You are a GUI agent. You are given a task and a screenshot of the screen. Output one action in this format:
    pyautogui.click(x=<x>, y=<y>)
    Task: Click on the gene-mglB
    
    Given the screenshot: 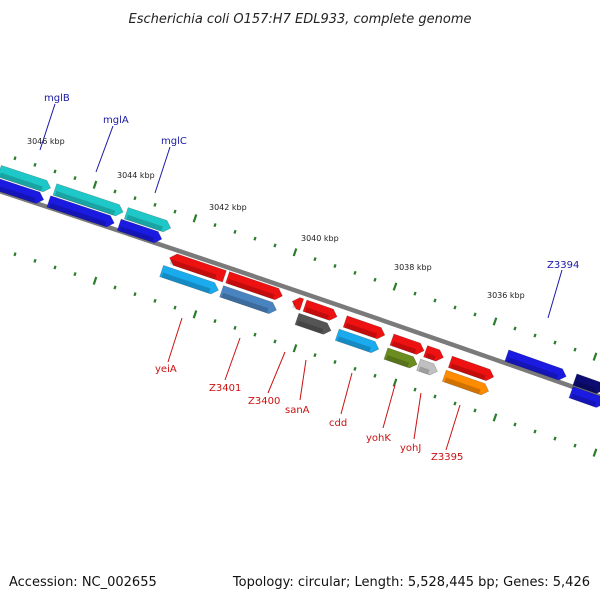 What is the action you would take?
    pyautogui.click(x=26, y=178)
    